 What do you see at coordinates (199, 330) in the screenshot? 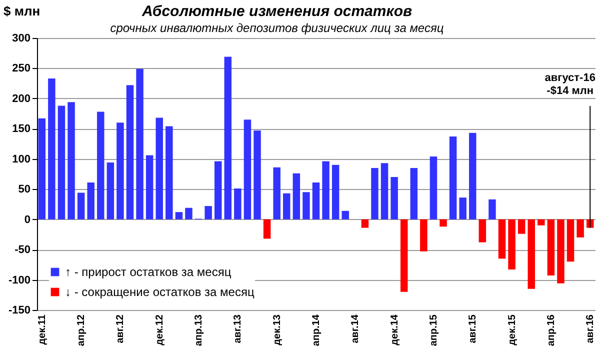
I see `x-tick-label: апр.13` at bounding box center [199, 330].